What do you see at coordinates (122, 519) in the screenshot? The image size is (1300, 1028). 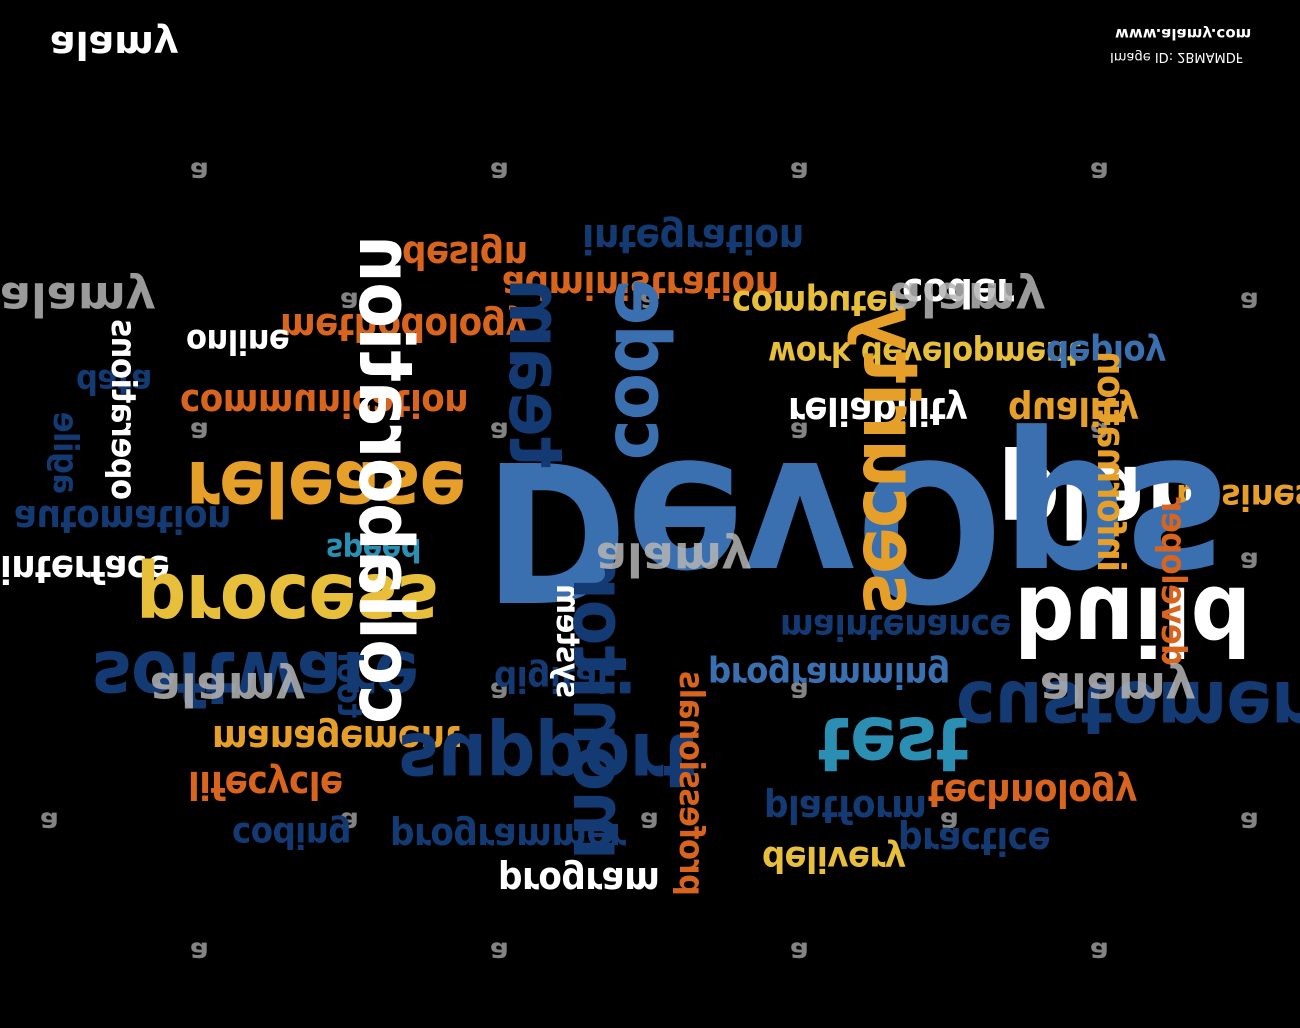 I see `word-automation: automation` at bounding box center [122, 519].